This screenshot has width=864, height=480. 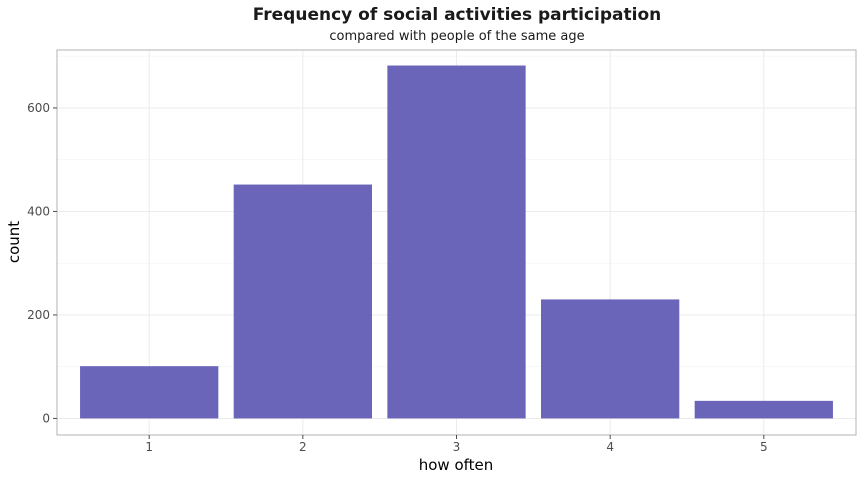 I want to click on x-tick-label: 4, so click(x=610, y=447).